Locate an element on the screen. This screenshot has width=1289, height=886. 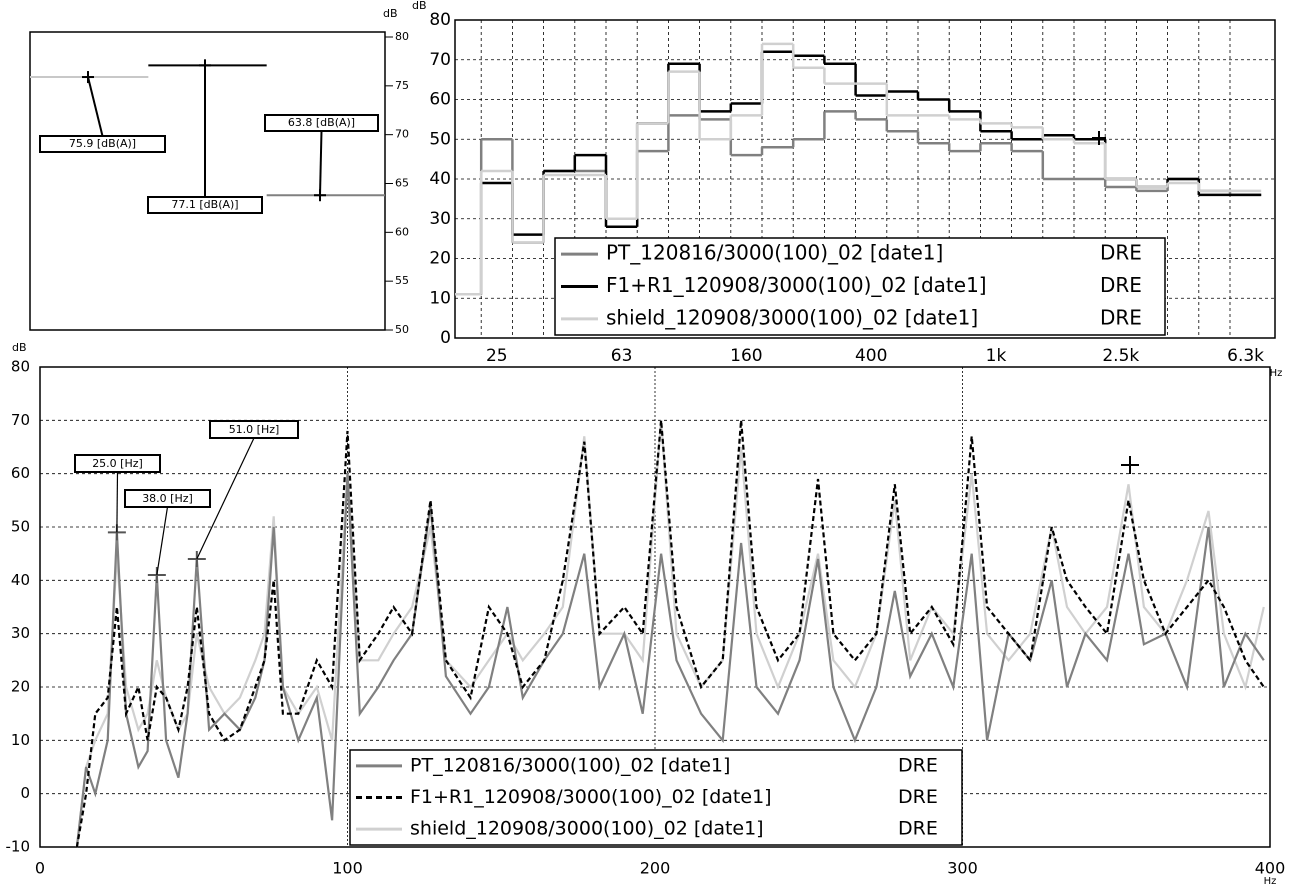
x-tick-label: 25 is located at coordinates (497, 356).